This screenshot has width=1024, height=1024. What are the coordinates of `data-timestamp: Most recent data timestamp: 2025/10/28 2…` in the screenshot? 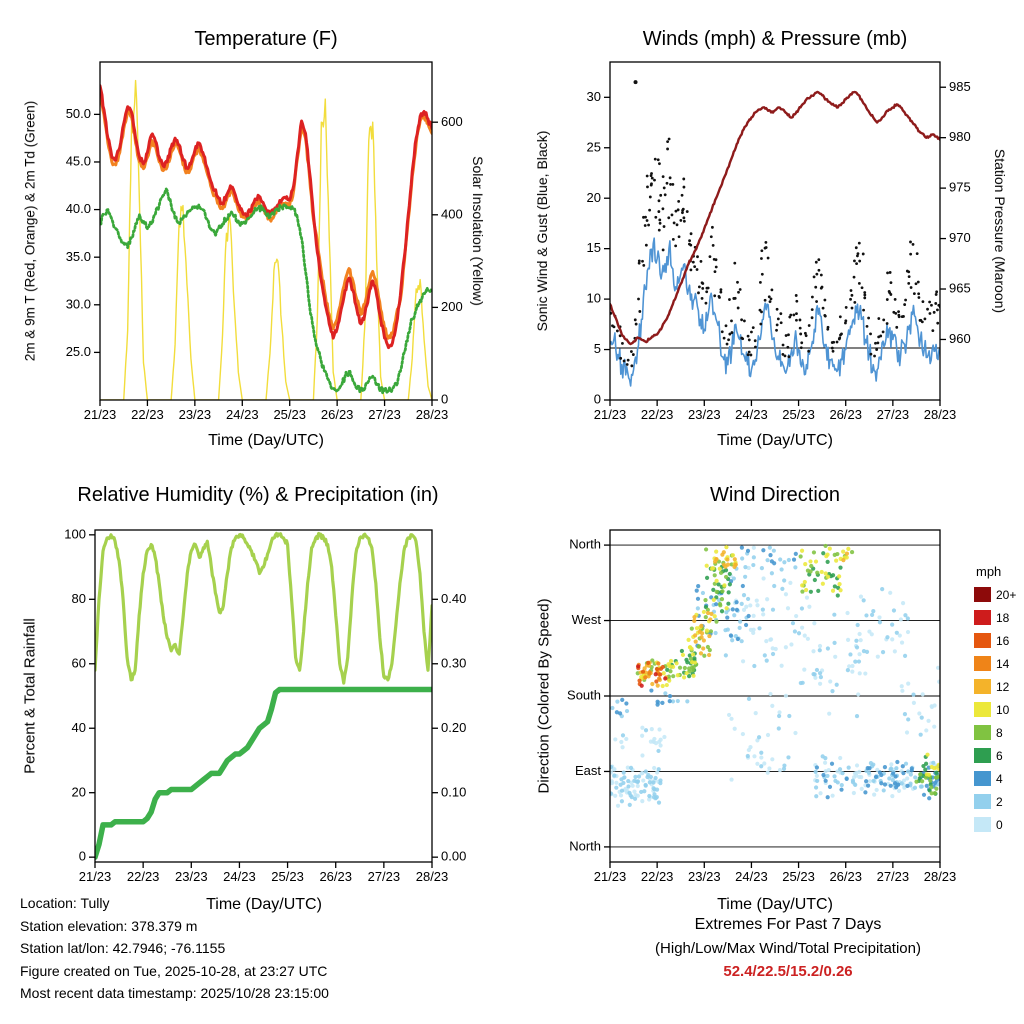 It's located at (174, 993).